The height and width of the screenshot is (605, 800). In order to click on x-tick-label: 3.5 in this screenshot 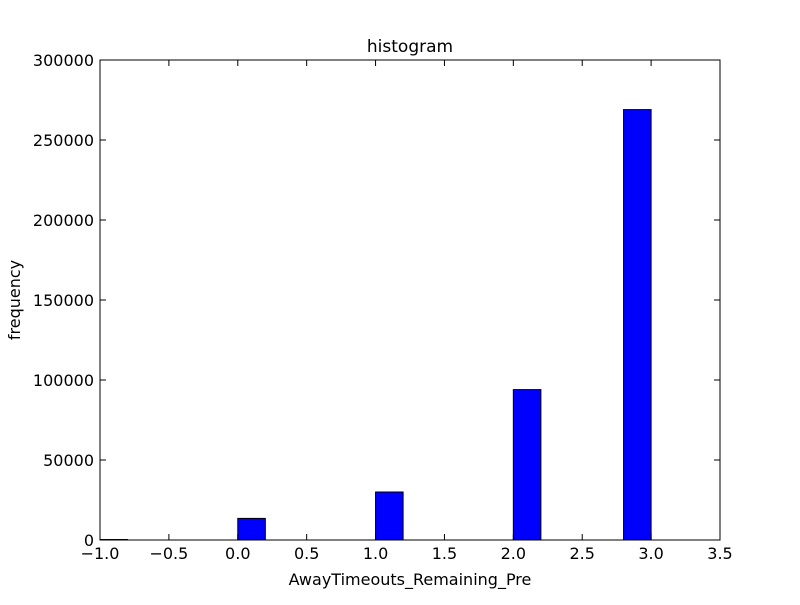, I will do `click(719, 553)`.